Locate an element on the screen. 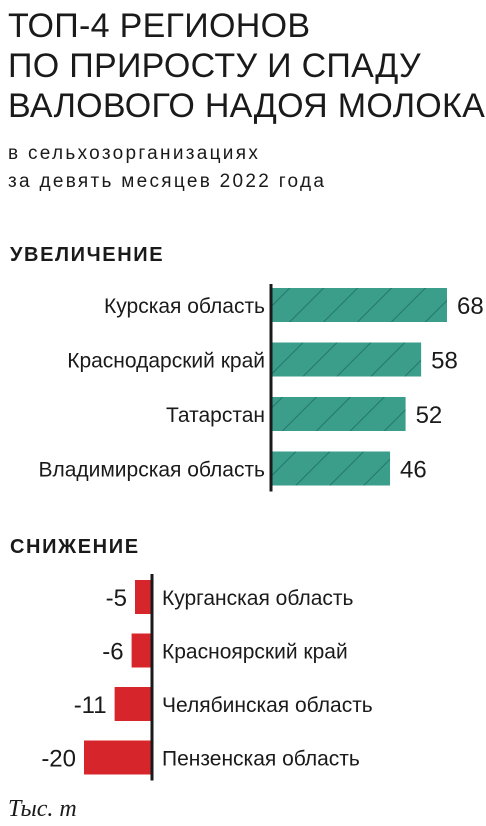  unit-label: Тыс. т is located at coordinates (42, 809).